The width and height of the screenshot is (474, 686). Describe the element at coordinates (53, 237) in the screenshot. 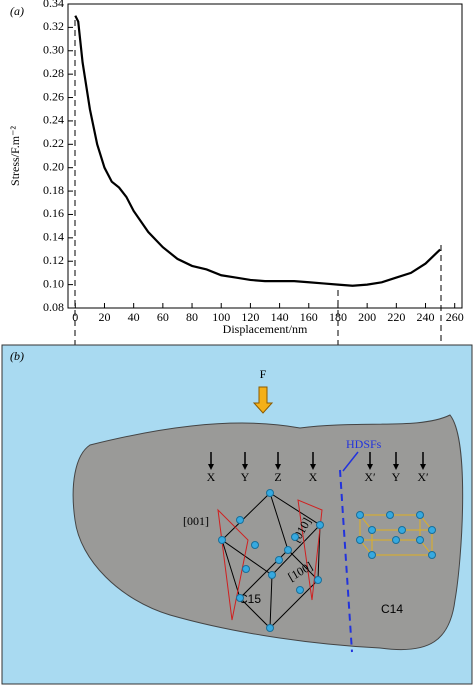

I see `y-tick-label: 0.14` at that location.